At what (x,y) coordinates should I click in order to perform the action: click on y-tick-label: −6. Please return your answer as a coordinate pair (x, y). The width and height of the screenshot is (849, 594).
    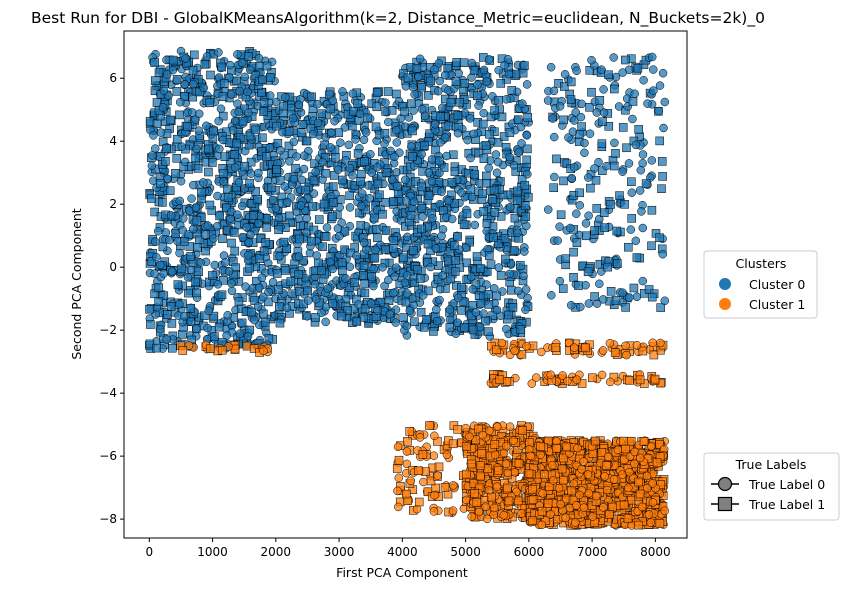
    Looking at the image, I should click on (108, 456).